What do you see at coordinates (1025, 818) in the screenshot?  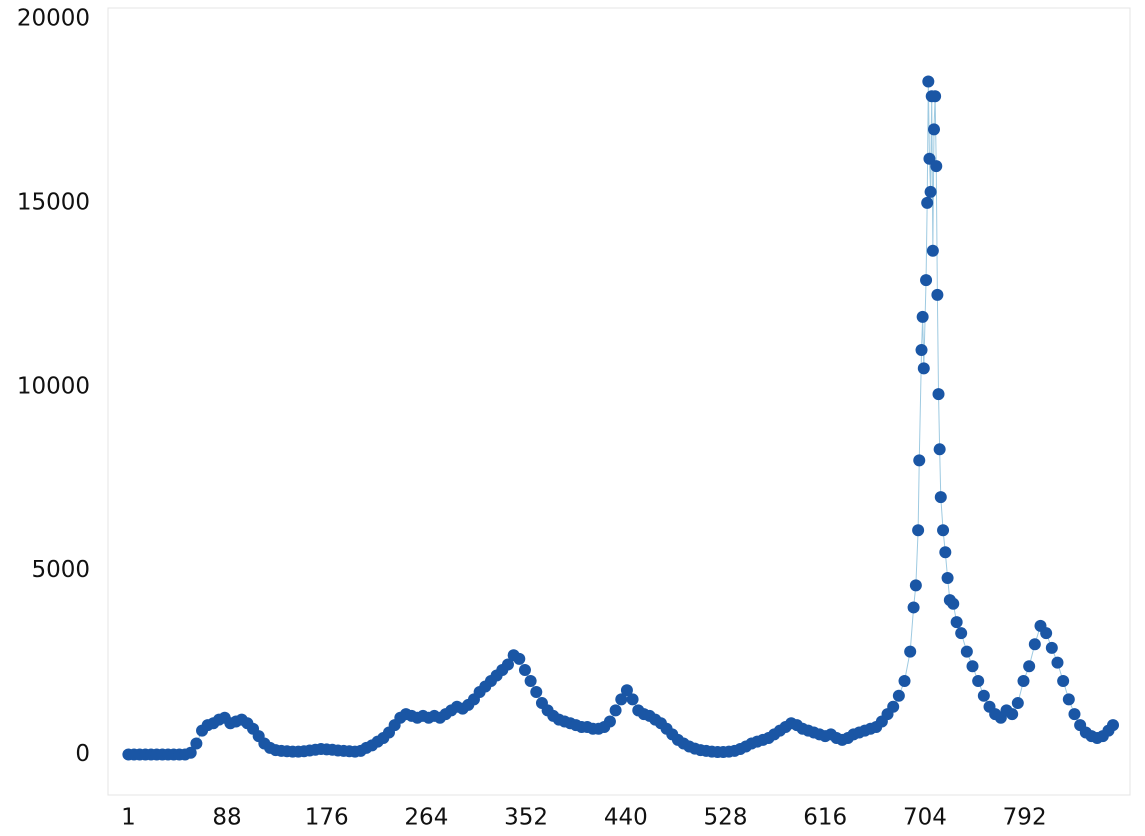 I see `x-tick-label: 792` at bounding box center [1025, 818].